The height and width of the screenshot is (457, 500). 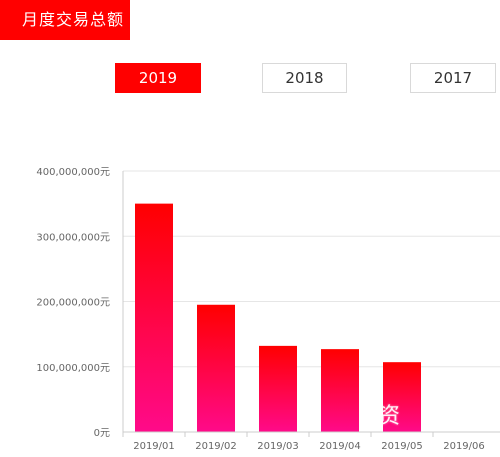 What do you see at coordinates (402, 446) in the screenshot?
I see `x-tick-label: 2019/05` at bounding box center [402, 446].